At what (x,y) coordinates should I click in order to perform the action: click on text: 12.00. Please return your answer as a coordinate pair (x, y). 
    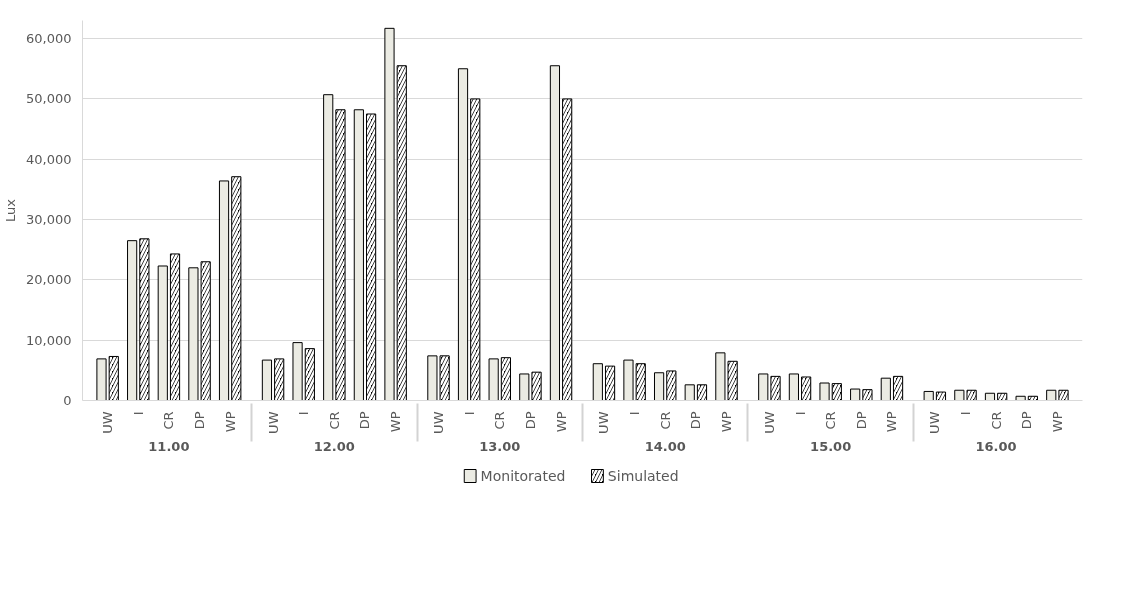
    Looking at the image, I should click on (334, 446).